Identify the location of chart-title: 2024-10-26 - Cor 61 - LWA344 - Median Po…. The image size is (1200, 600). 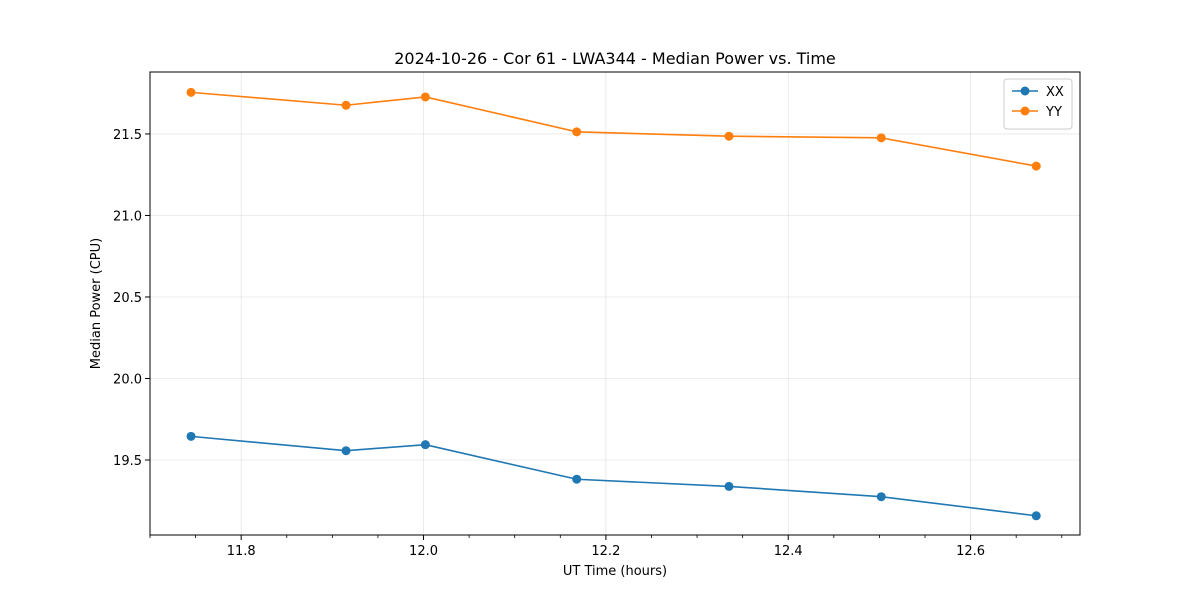
(615, 58).